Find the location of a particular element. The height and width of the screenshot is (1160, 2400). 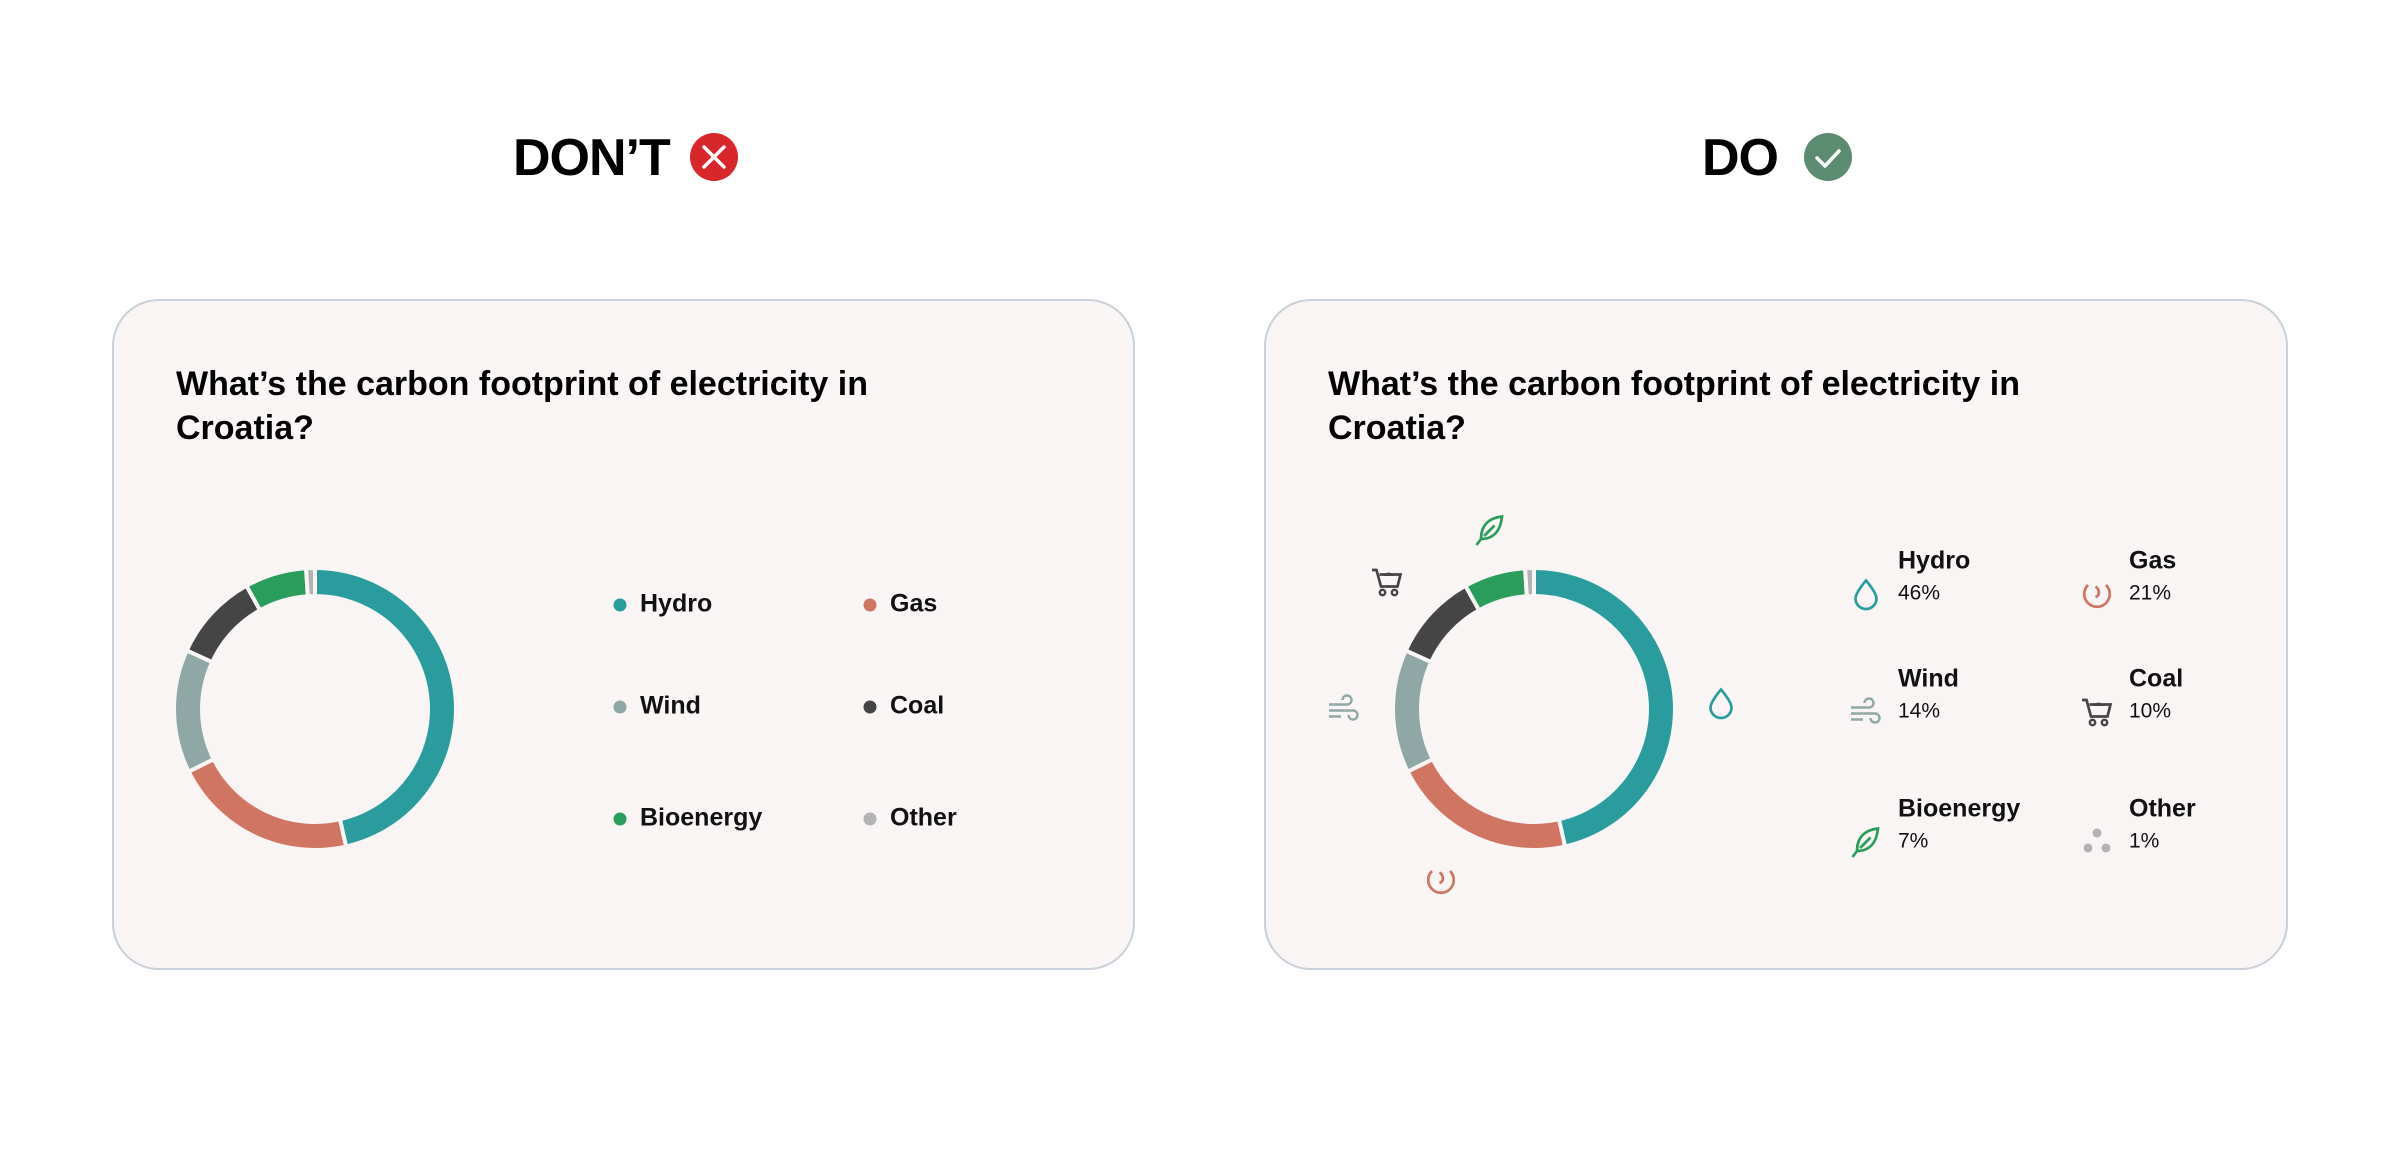

value-label: 10% is located at coordinates (2150, 711).